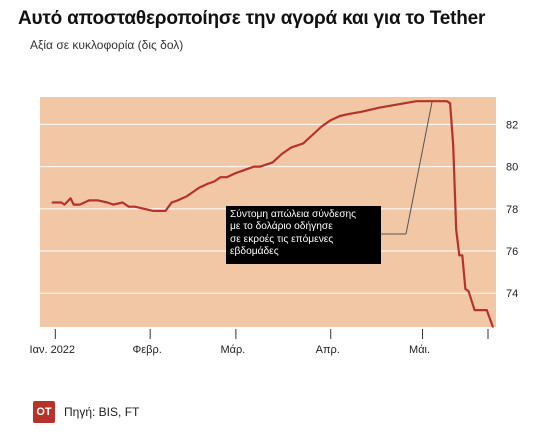 The height and width of the screenshot is (437, 554). What do you see at coordinates (512, 294) in the screenshot?
I see `y-tick-label: 74` at bounding box center [512, 294].